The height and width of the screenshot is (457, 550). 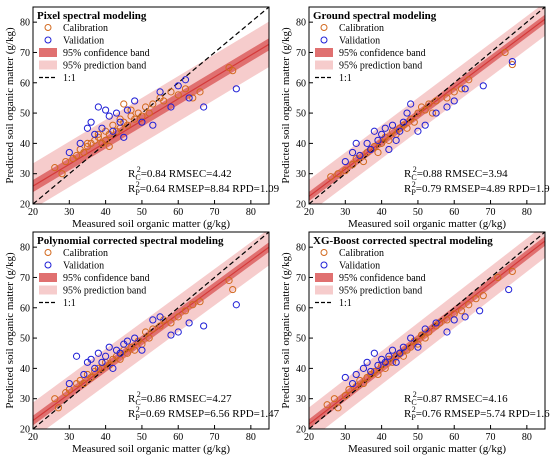 I want to click on y-tick-label: 30, so click(x=25, y=399).